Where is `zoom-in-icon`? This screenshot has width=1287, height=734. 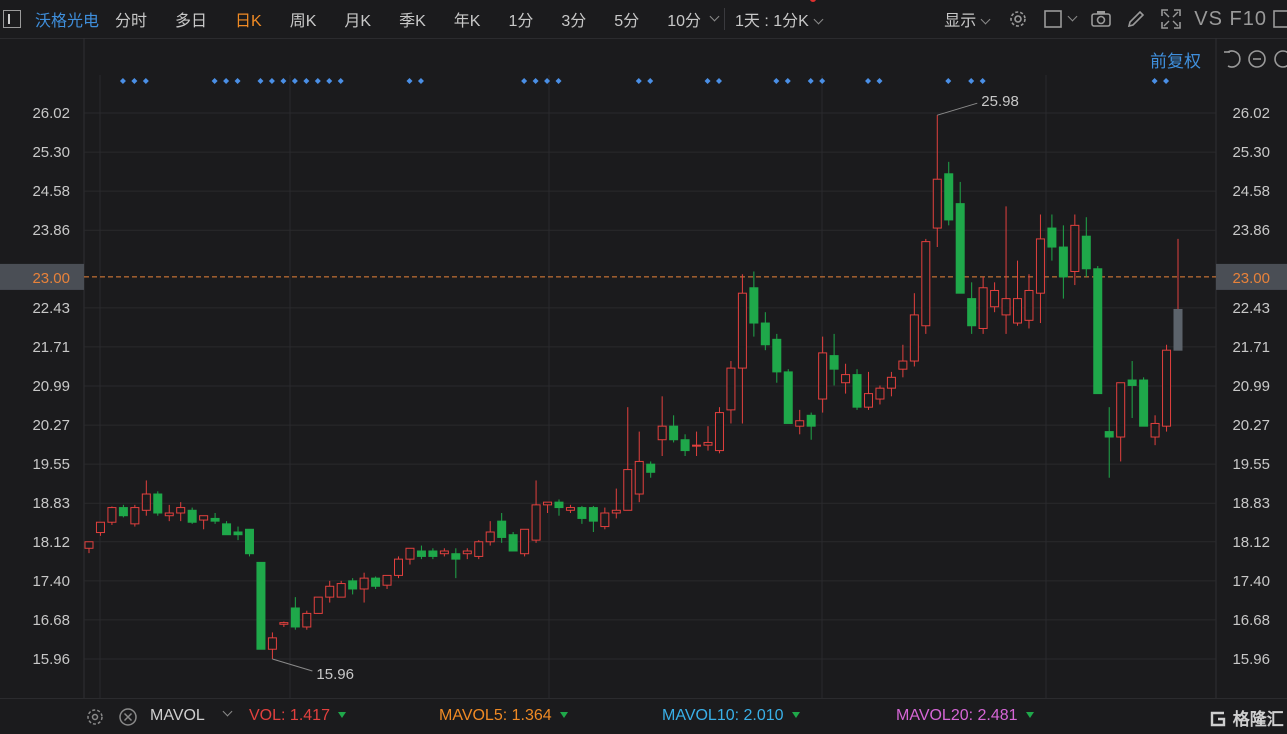
zoom-in-icon is located at coordinates (1280, 59).